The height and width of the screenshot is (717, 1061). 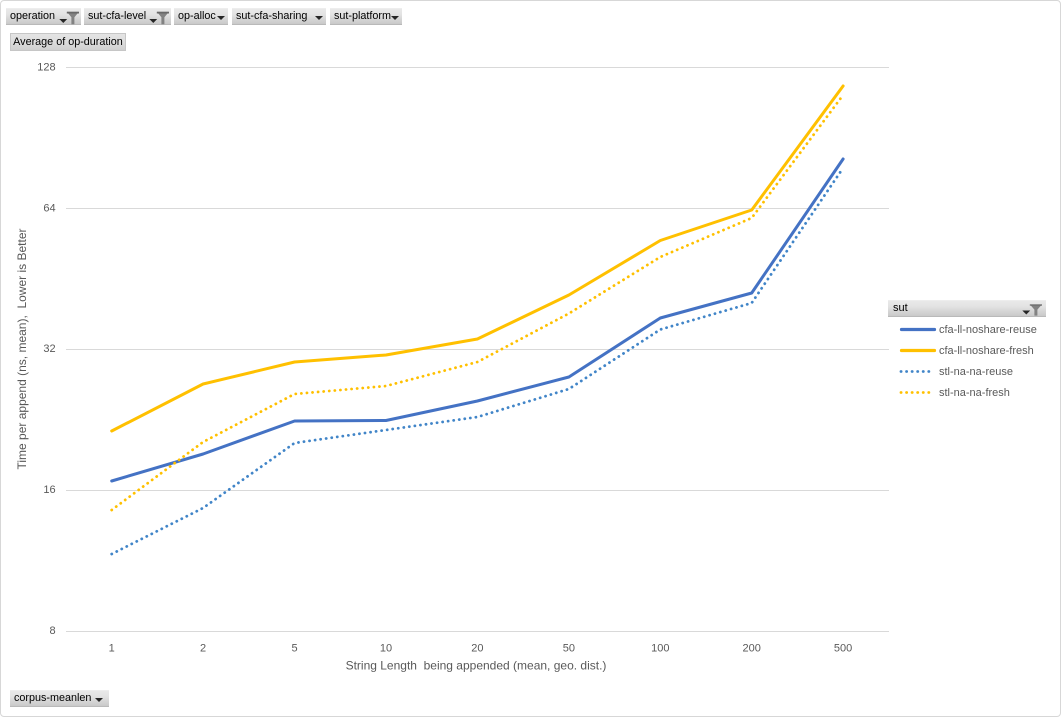 What do you see at coordinates (569, 648) in the screenshot?
I see `svg-text: 50` at bounding box center [569, 648].